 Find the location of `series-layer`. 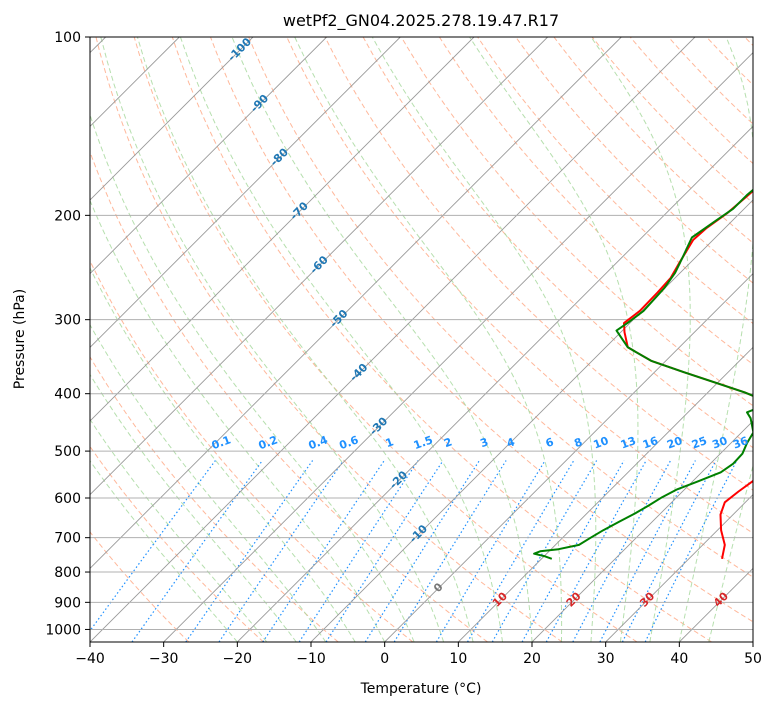

series-layer is located at coordinates (643, 374).